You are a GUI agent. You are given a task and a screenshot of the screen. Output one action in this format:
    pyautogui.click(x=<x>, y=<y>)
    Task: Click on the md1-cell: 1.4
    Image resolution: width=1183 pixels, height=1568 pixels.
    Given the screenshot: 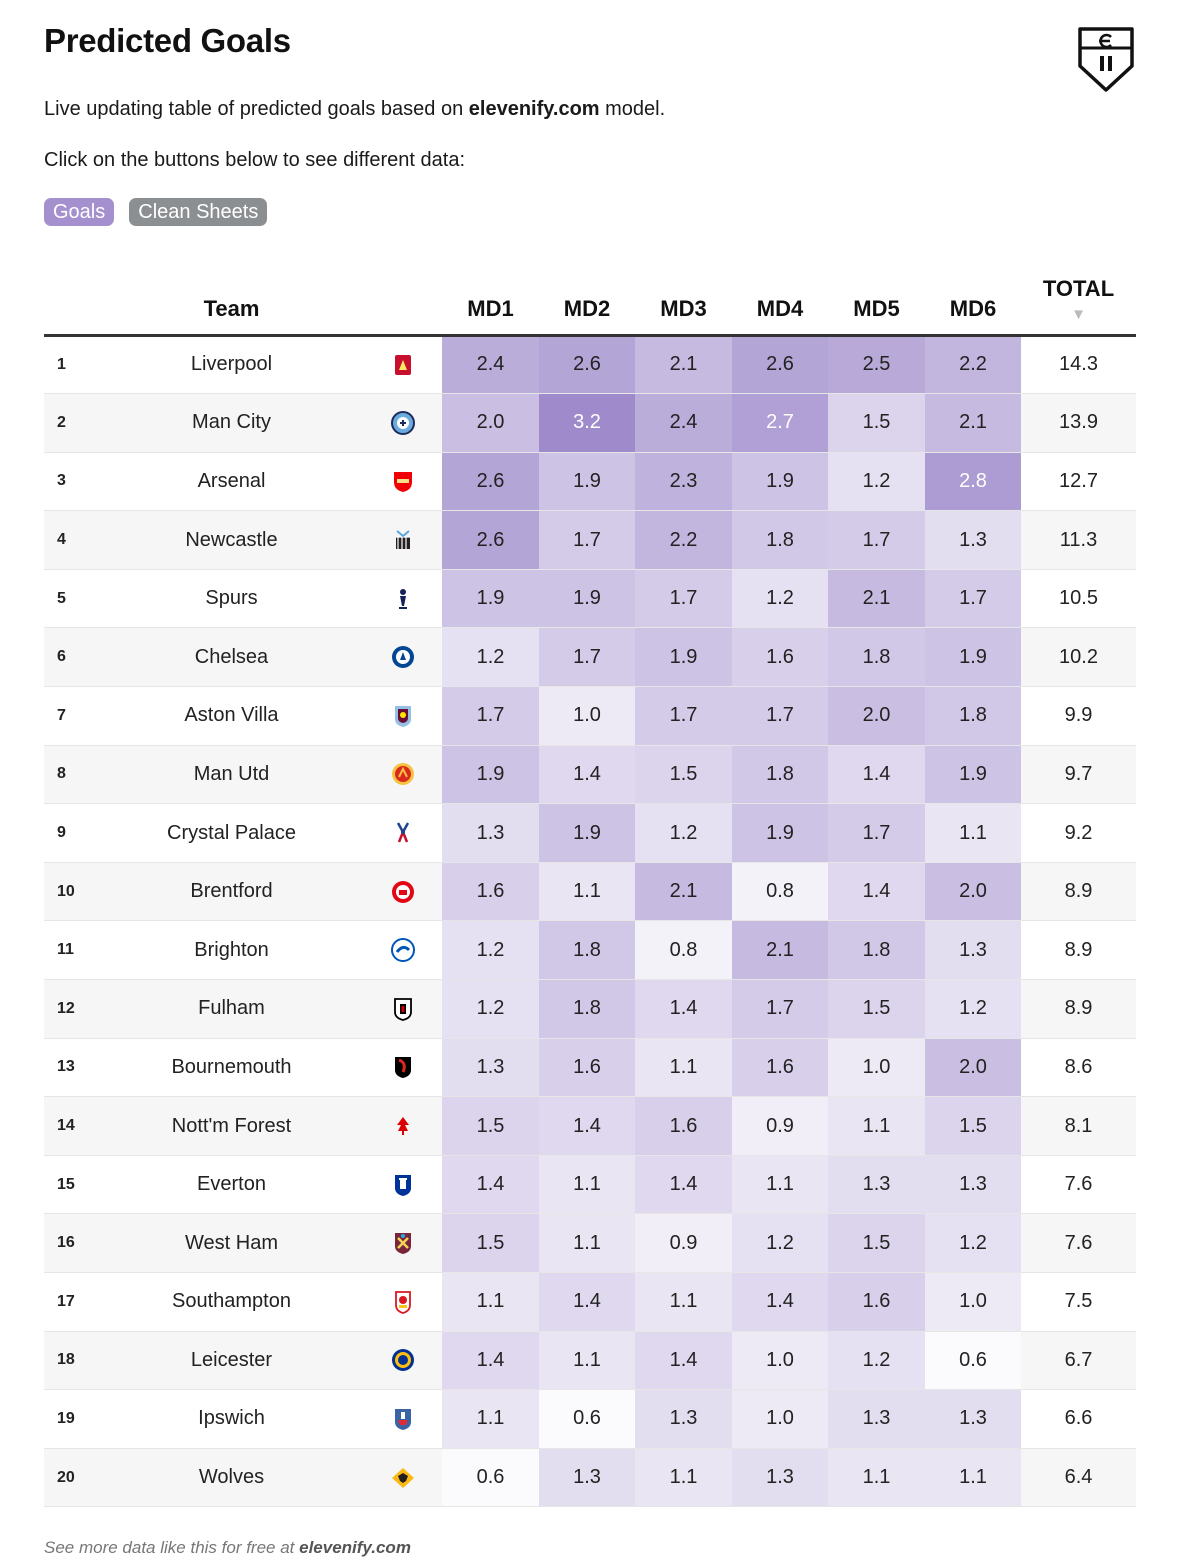 What is the action you would take?
    pyautogui.click(x=490, y=1185)
    